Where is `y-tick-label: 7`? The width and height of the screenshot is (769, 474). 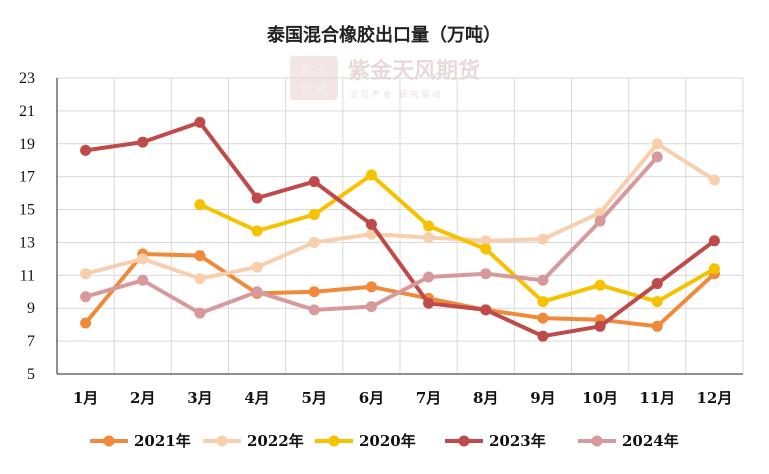 y-tick-label: 7 is located at coordinates (31, 341).